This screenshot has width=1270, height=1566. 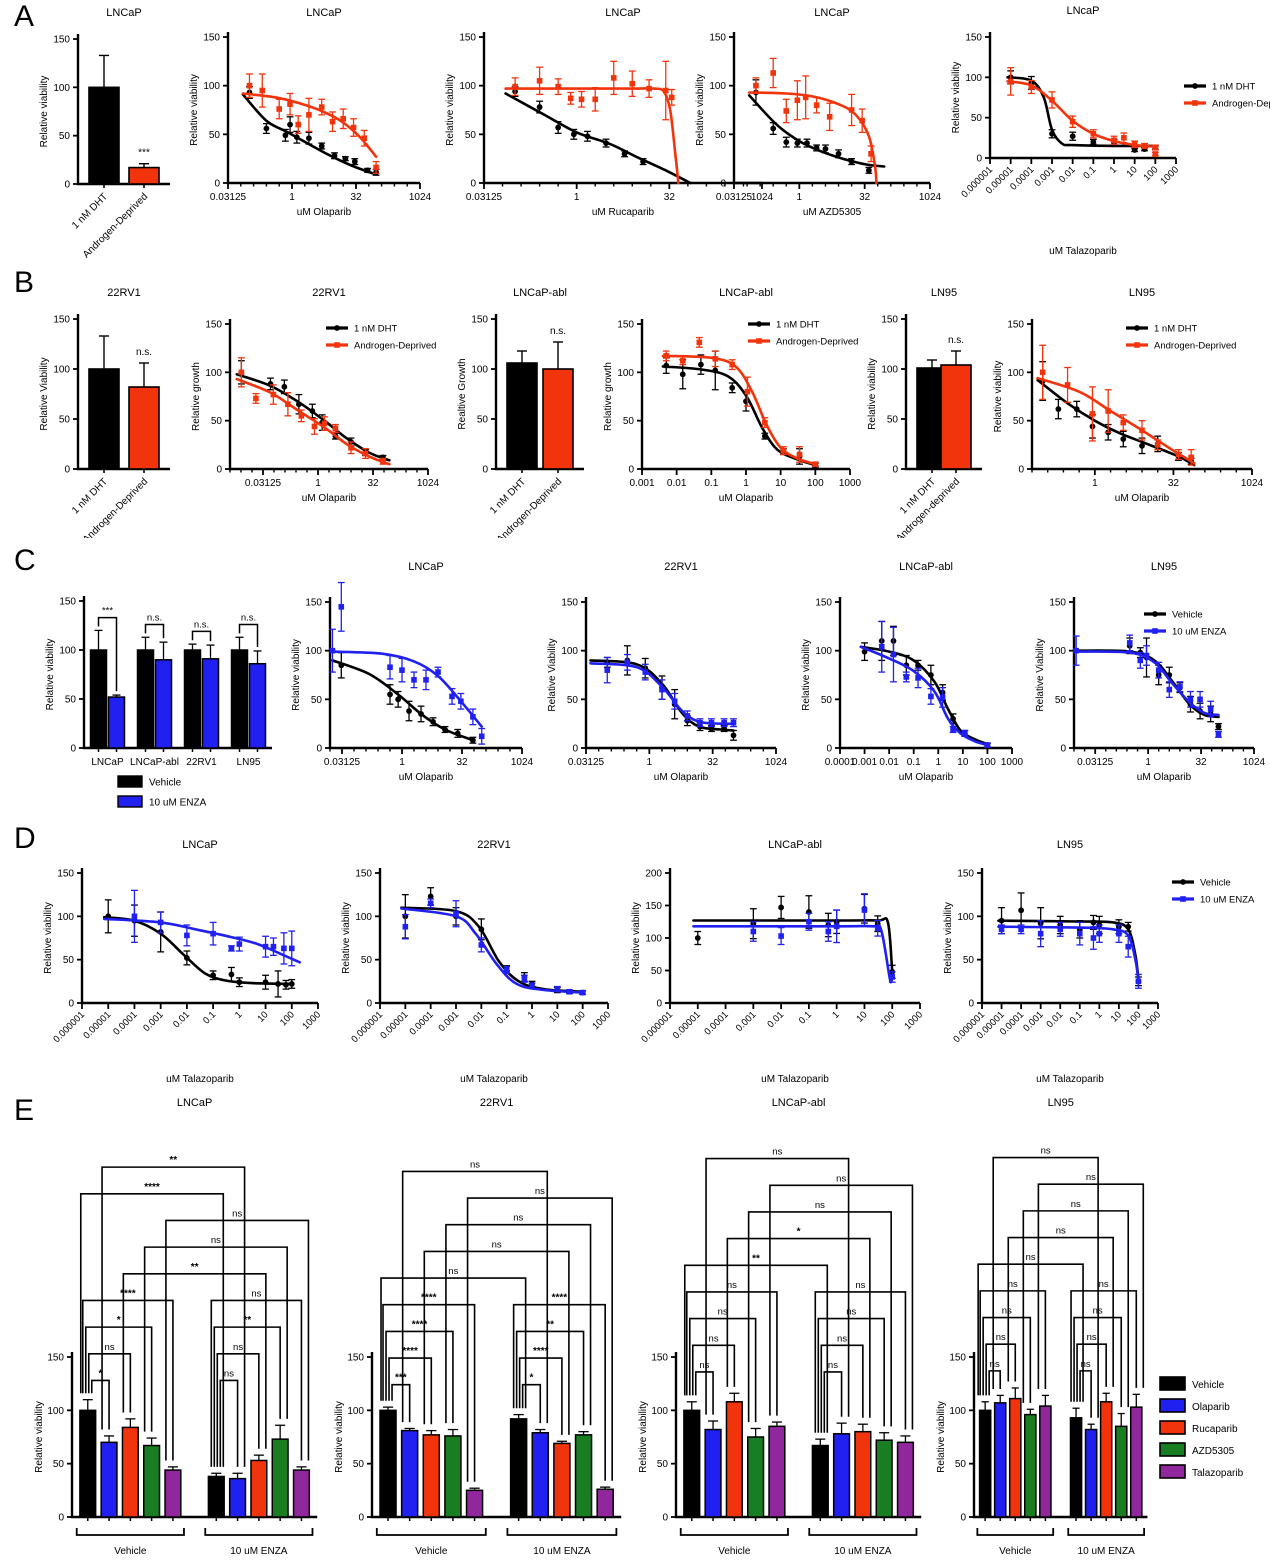 What do you see at coordinates (1174, 483) in the screenshot?
I see `svg-text: 32` at bounding box center [1174, 483].